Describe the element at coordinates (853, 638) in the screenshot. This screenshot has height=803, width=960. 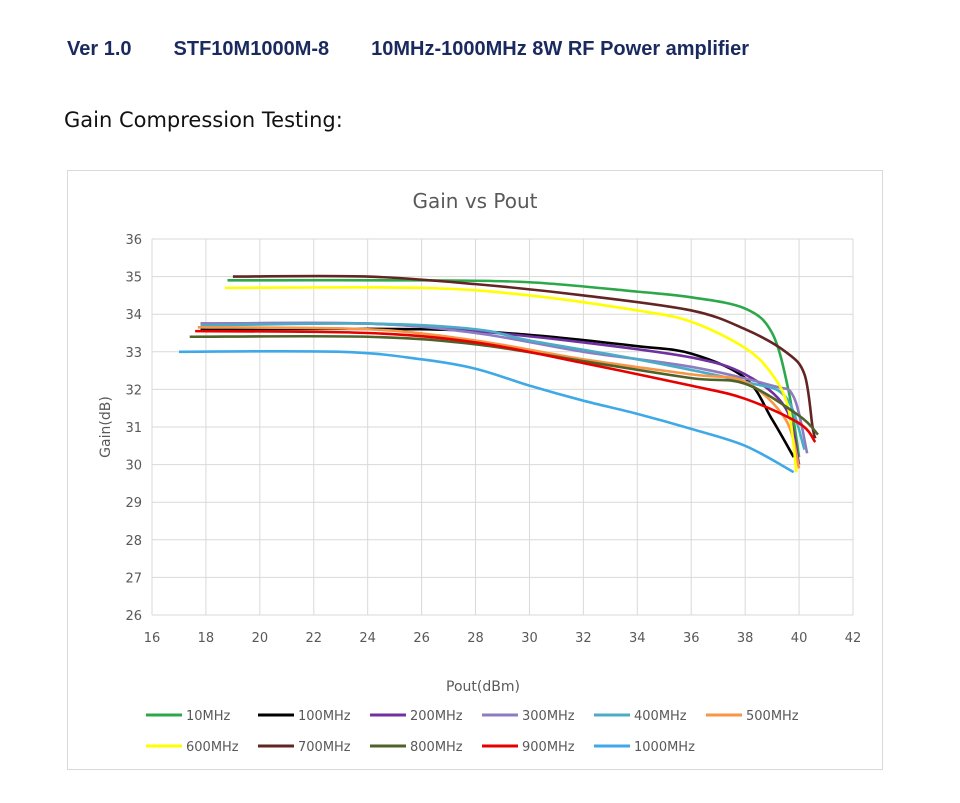
I see `x-tick-label: 42` at that location.